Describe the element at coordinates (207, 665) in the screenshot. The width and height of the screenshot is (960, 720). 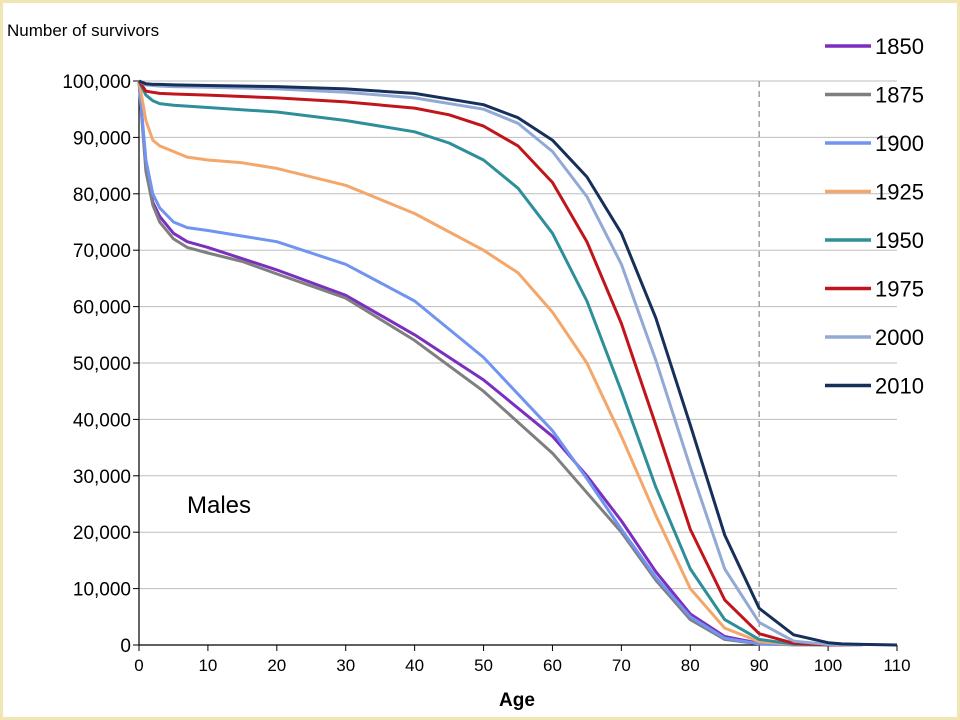
I see `x-tick-label: 10` at that location.